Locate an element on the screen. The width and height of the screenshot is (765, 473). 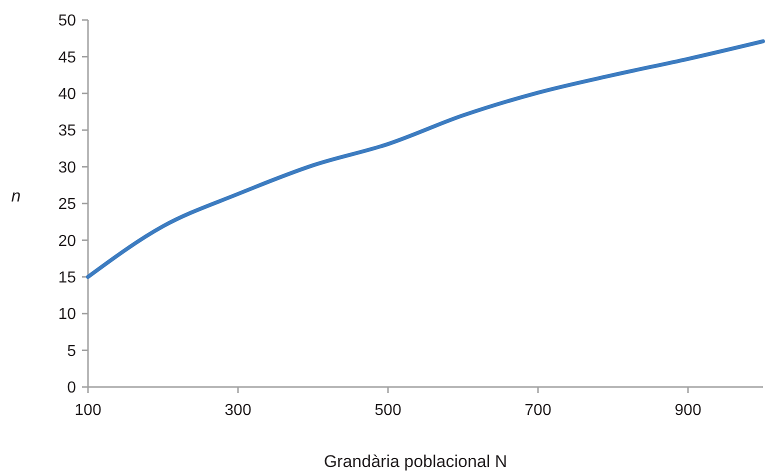
y-axis-title: n is located at coordinates (16, 196).